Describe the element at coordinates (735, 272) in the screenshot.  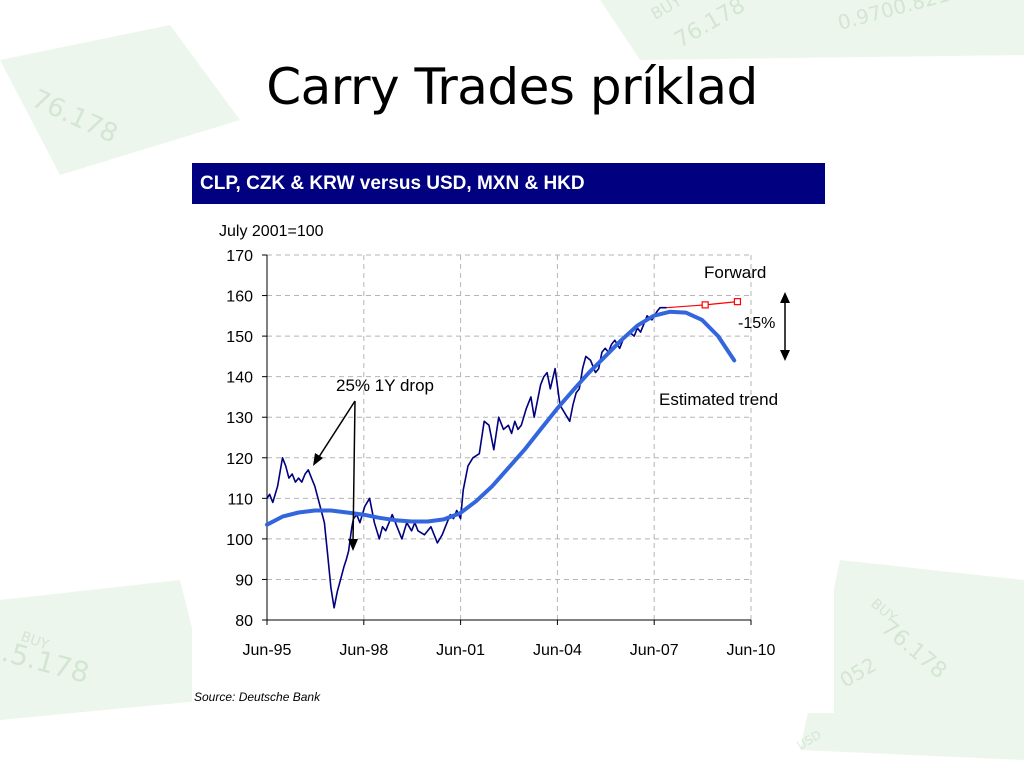
I see `annotation-forward: Forward` at that location.